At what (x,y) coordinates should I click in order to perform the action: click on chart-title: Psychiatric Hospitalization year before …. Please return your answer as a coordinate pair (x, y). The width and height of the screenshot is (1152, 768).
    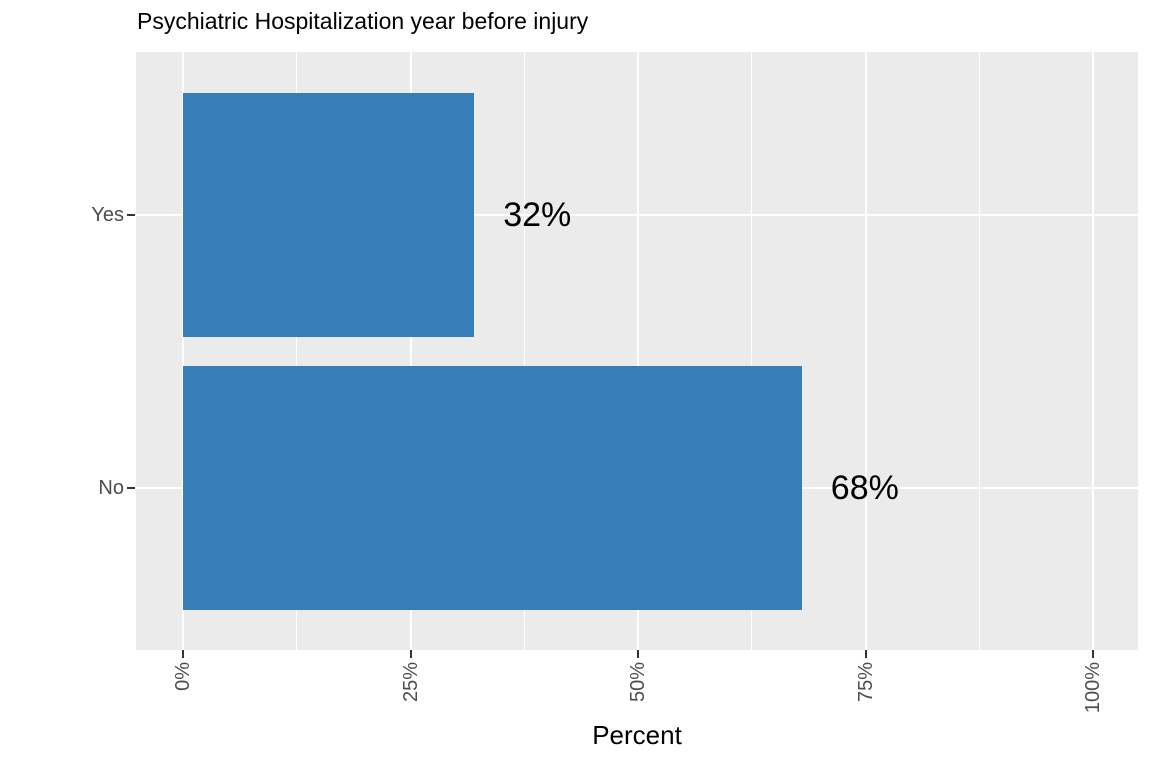
    Looking at the image, I should click on (363, 21).